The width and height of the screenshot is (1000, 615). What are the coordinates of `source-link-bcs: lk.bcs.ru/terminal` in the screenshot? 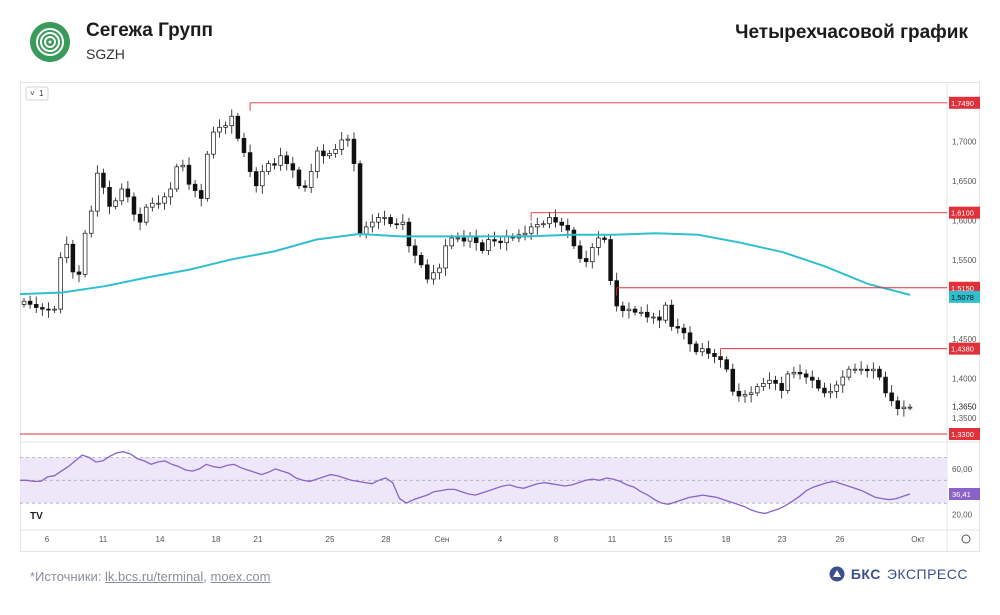 It's located at (154, 576).